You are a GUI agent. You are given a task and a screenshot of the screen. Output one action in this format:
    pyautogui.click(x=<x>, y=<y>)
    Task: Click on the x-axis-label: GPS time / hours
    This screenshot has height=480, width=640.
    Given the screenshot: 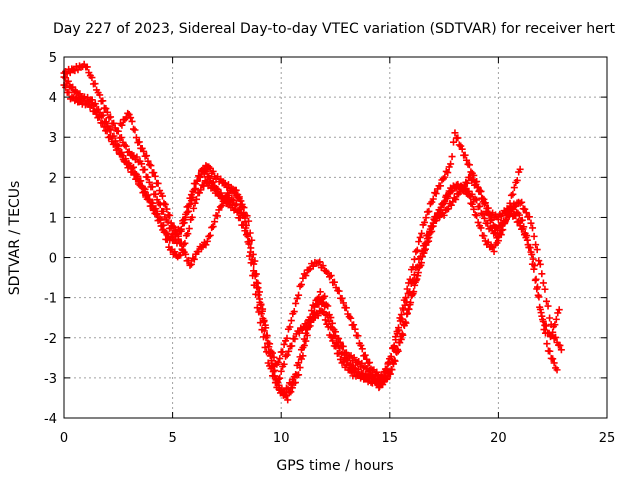 What is the action you would take?
    pyautogui.click(x=334, y=466)
    